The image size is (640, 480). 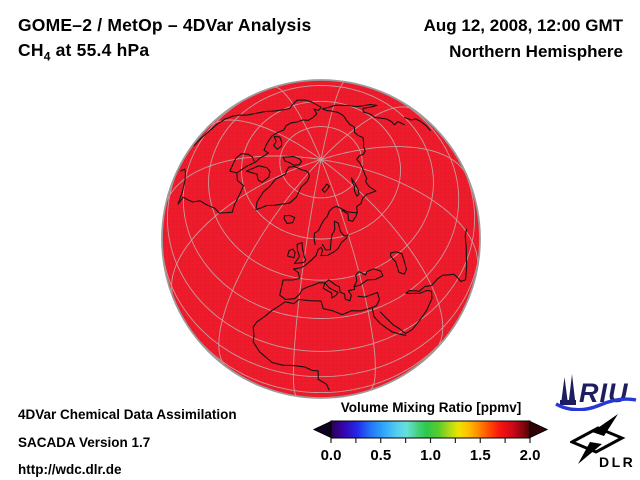 I want to click on tick-label-2: 1.0, so click(x=430, y=455).